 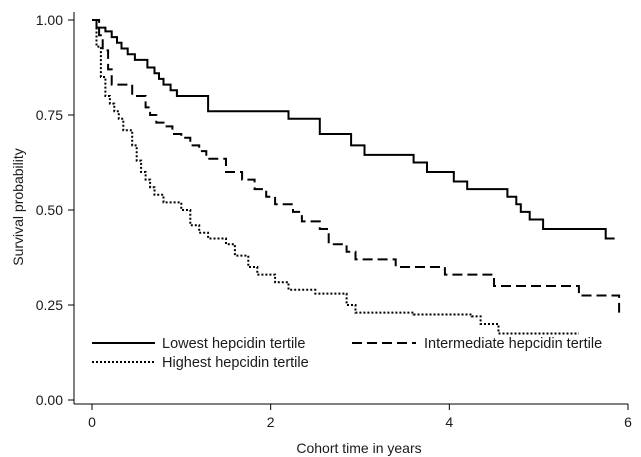 I want to click on y-tick-label: 1.00, so click(x=49, y=20).